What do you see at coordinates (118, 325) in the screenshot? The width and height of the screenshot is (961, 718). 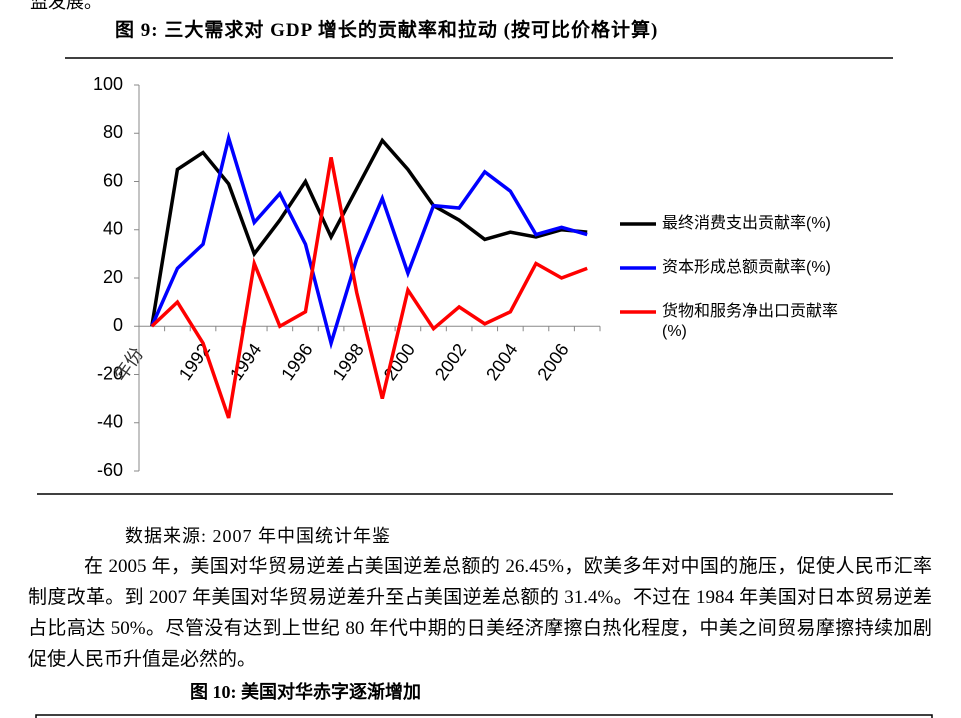 I see `y-tick-label: 0` at bounding box center [118, 325].